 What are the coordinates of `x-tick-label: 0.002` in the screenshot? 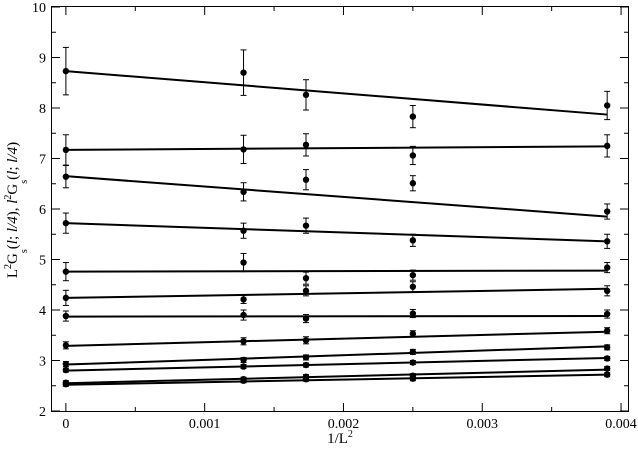 It's located at (344, 424).